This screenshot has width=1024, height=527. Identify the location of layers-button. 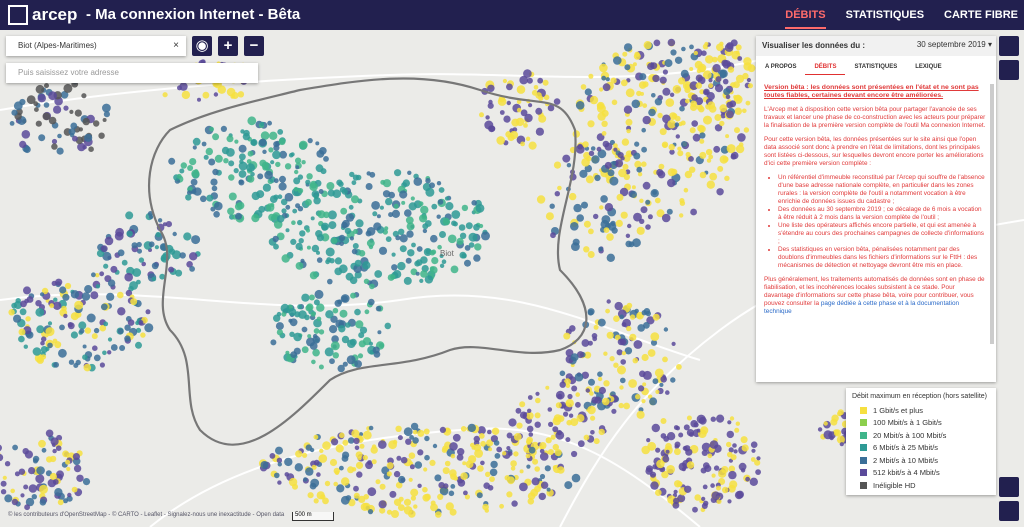
(1009, 487).